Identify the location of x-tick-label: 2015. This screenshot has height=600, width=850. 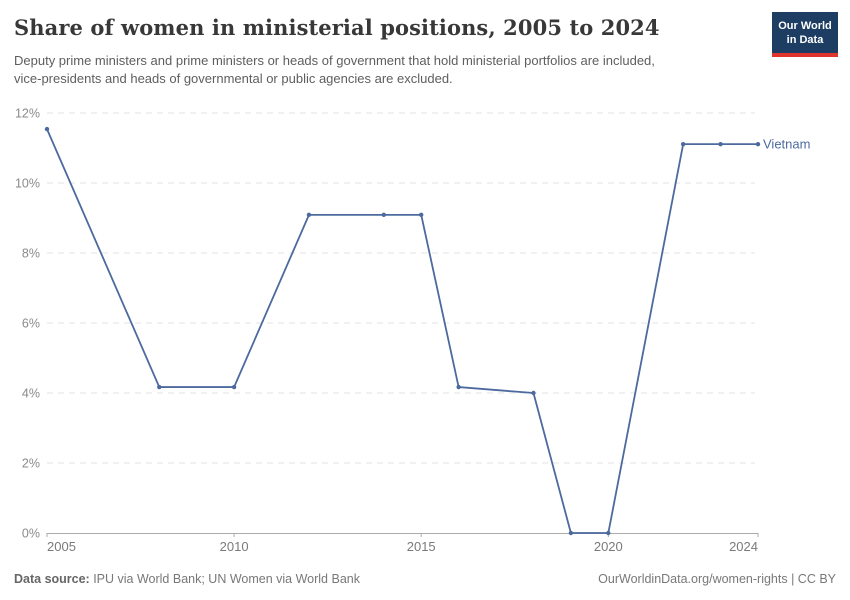
(421, 546).